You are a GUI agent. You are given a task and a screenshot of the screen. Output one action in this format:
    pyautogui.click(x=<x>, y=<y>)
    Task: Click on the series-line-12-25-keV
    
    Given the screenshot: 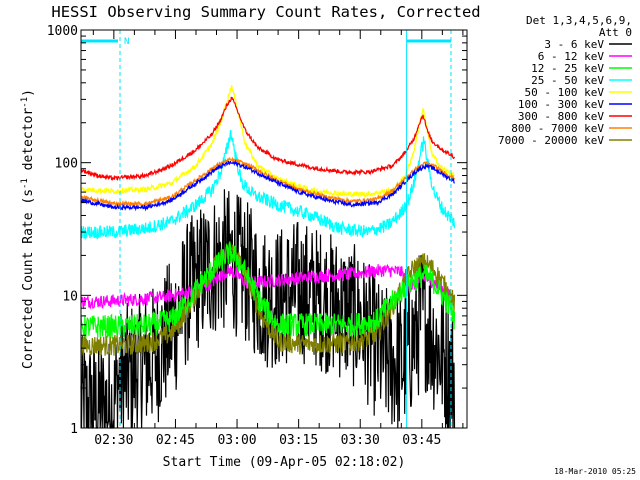 What is the action you would take?
    pyautogui.click(x=268, y=289)
    